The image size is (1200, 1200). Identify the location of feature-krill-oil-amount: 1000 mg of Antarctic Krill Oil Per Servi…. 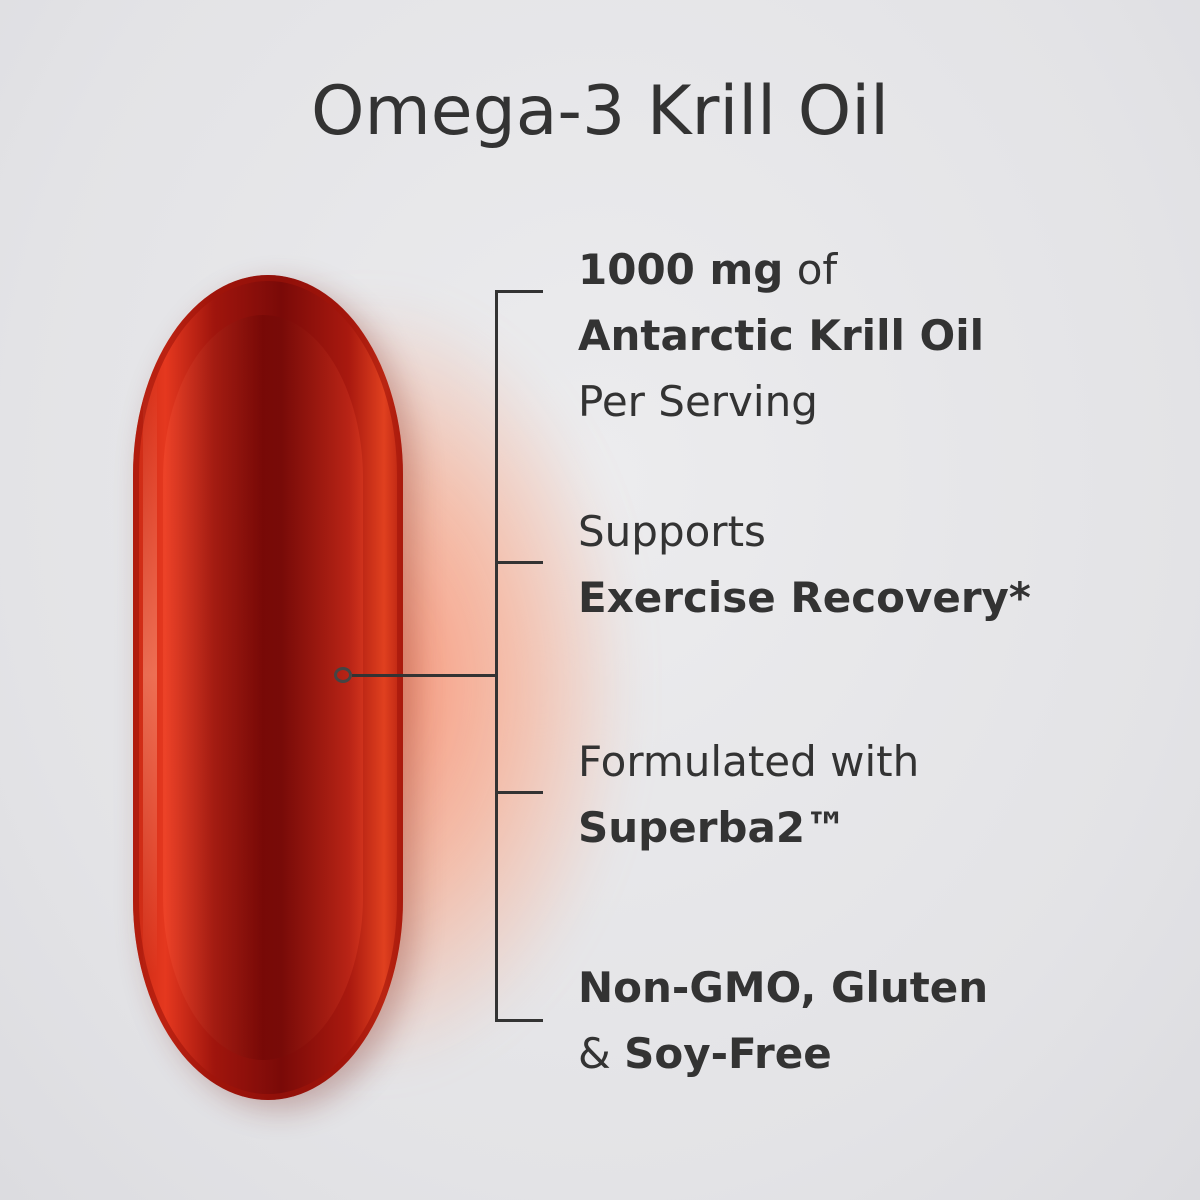
(781, 335).